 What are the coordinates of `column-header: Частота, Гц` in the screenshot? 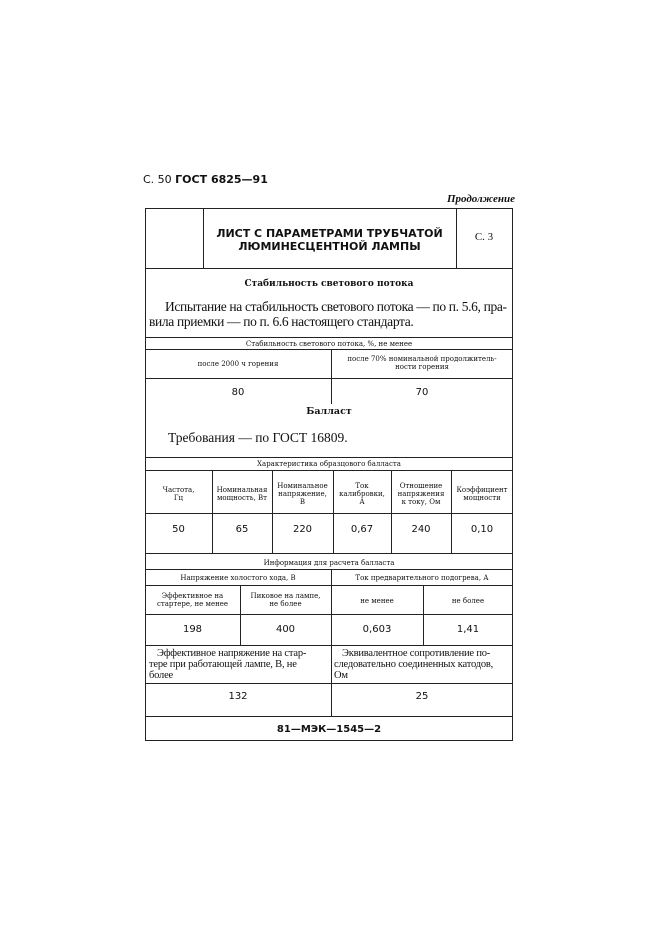 It's located at (178, 494).